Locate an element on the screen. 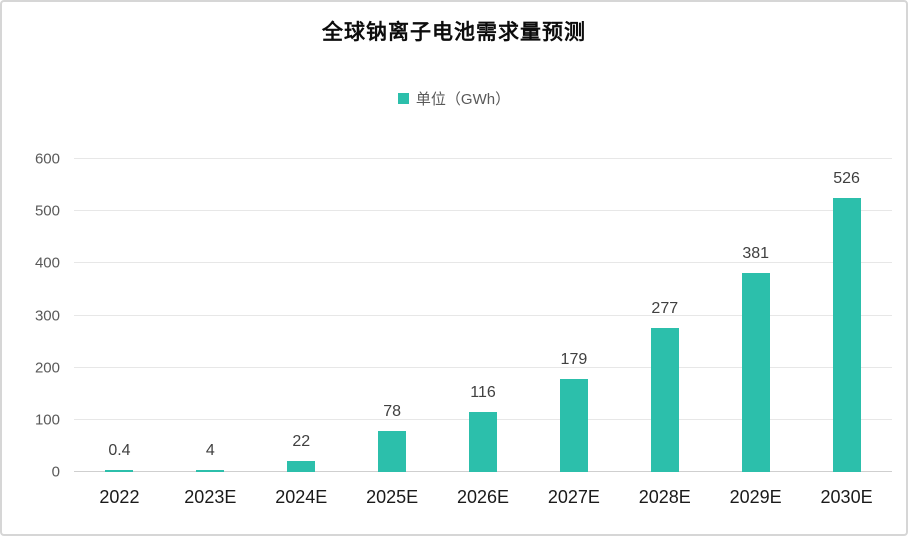  y-axis-labels: 0 100 200 300 400 500 600 is located at coordinates (31, 316).